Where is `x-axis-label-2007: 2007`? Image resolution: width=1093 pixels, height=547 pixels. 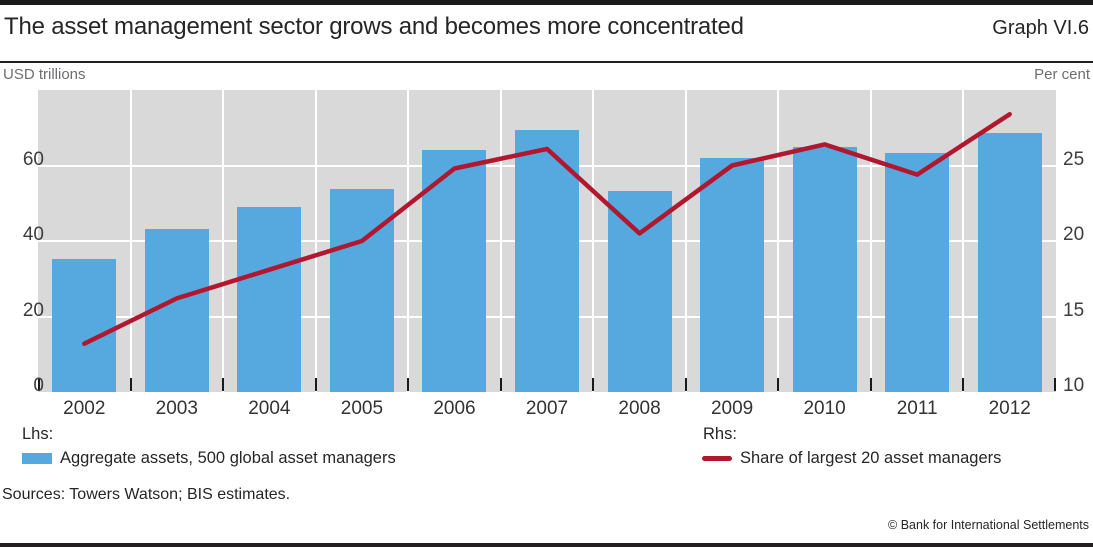
x-axis-label-2007: 2007 is located at coordinates (547, 408).